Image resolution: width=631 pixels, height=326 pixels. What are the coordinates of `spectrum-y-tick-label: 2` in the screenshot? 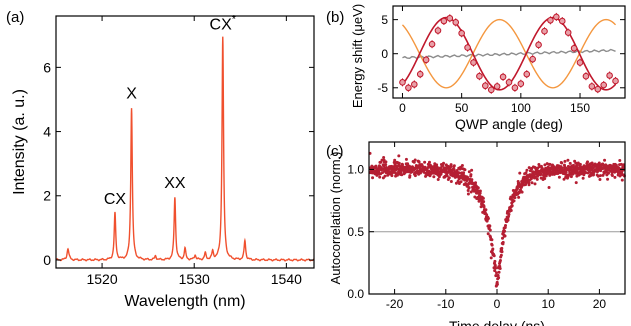 It's located at (47, 196).